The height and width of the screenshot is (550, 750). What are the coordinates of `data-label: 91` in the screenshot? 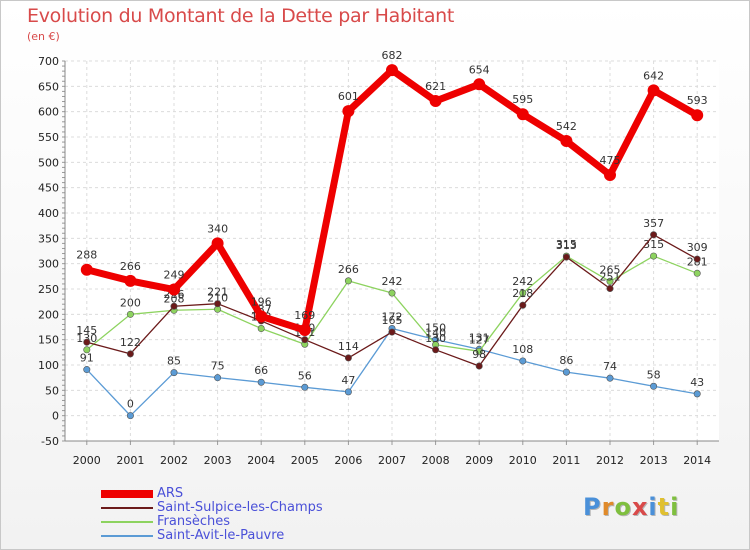 It's located at (87, 358).